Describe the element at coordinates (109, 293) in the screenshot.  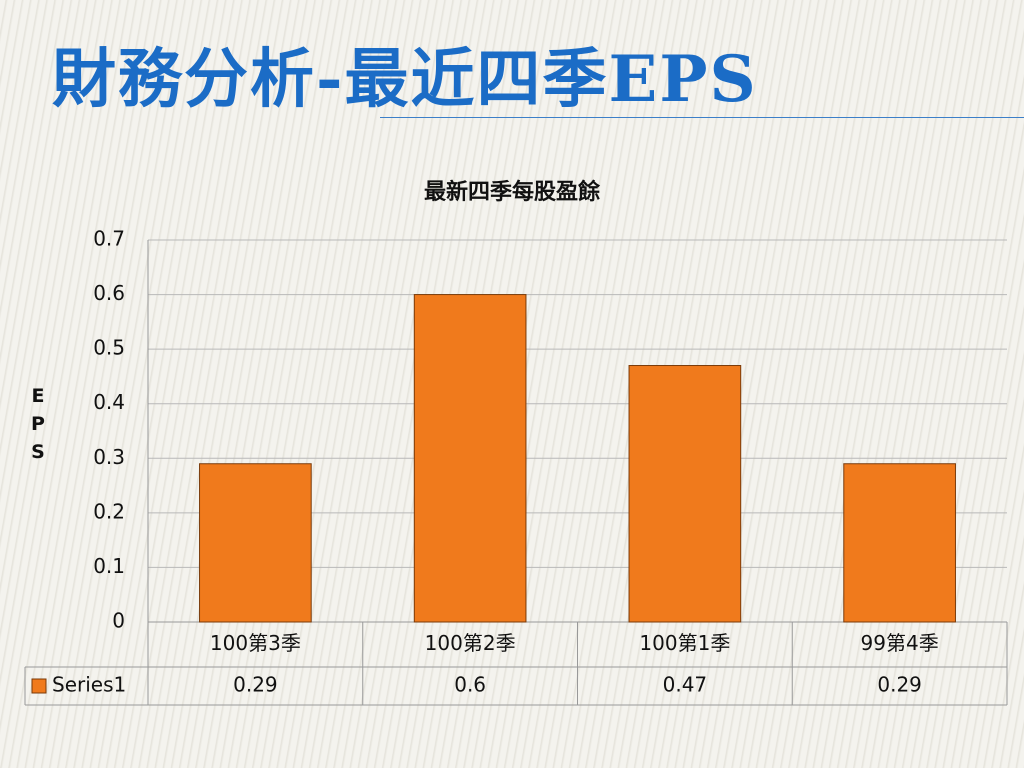
I see `y-tick-label: 0.6` at that location.